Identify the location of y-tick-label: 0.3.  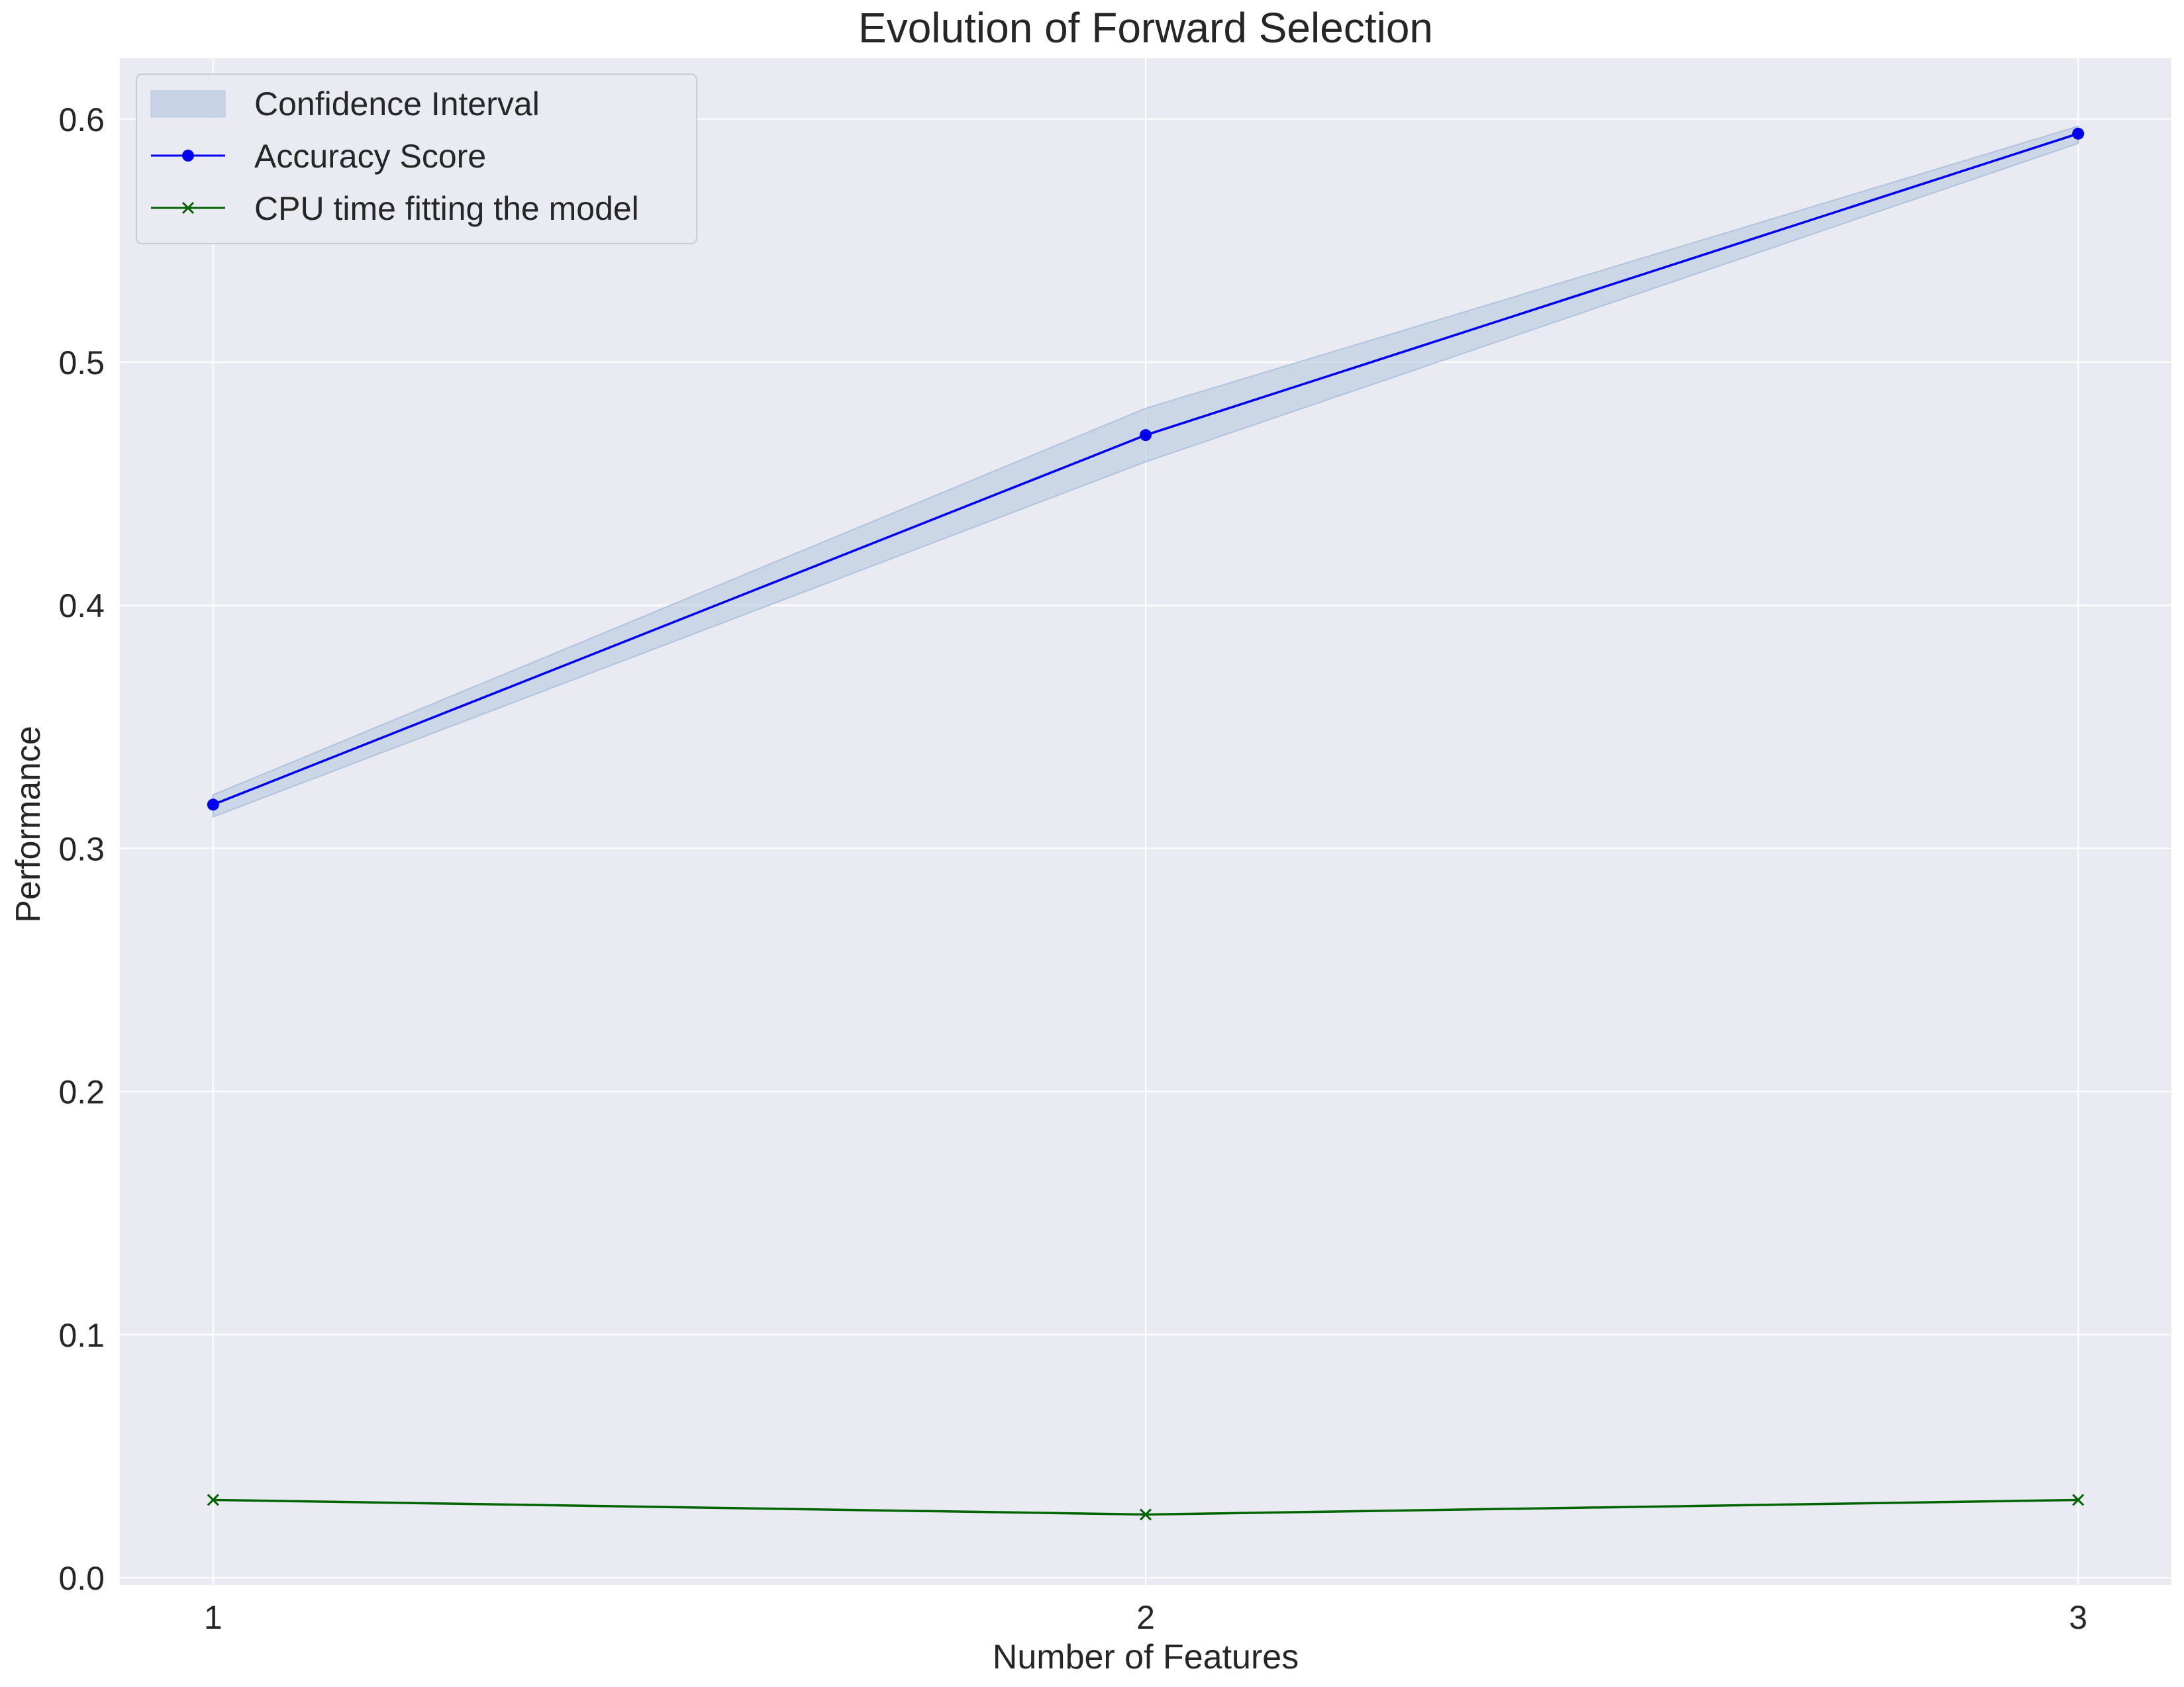
(81, 848).